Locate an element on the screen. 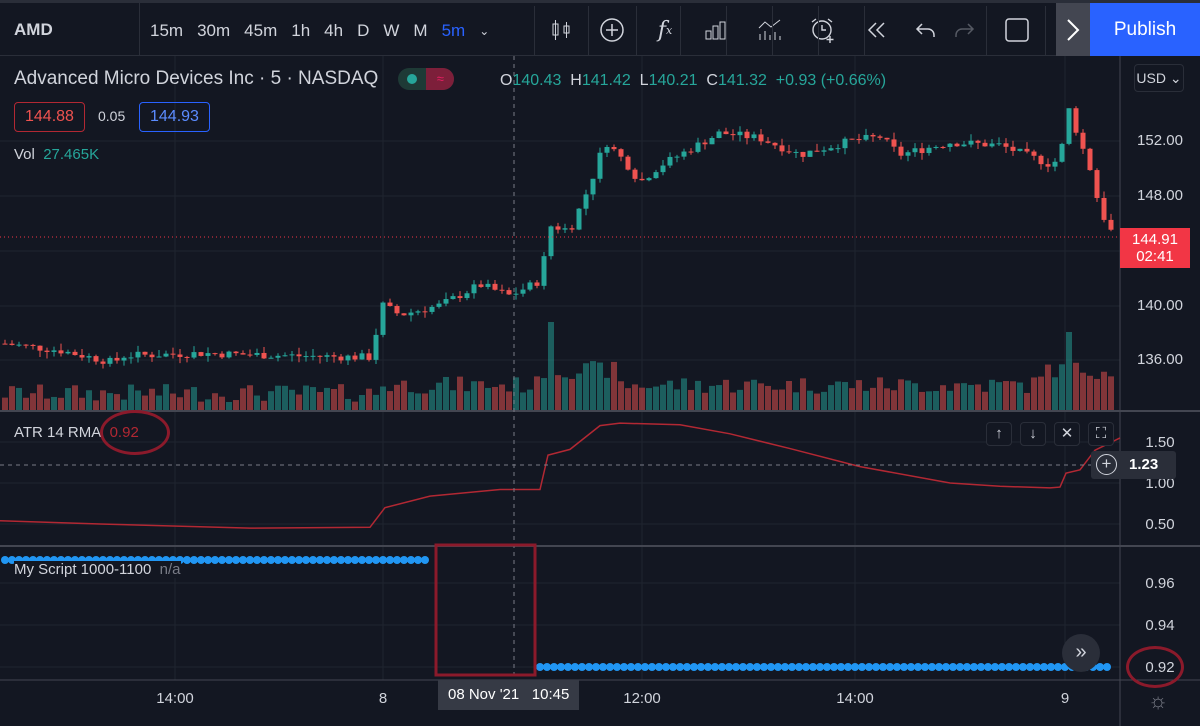 This screenshot has height=726, width=1200. interval-45m: 45m is located at coordinates (261, 30).